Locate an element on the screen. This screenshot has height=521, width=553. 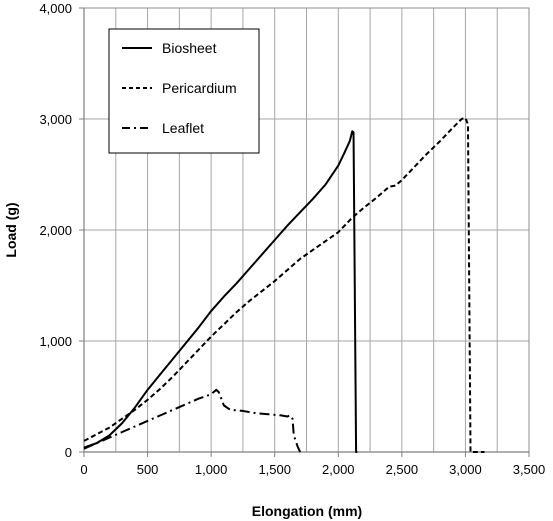
x-tick-label: 1,000 is located at coordinates (211, 469).